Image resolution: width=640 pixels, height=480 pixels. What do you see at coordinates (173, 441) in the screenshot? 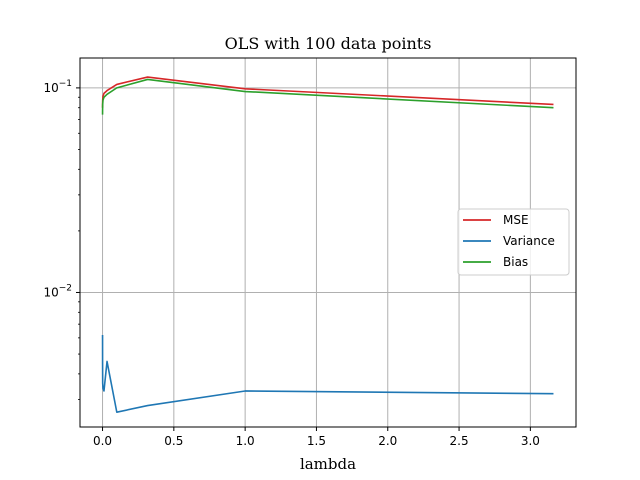
I see `x-tick-label: 0.5` at bounding box center [173, 441].